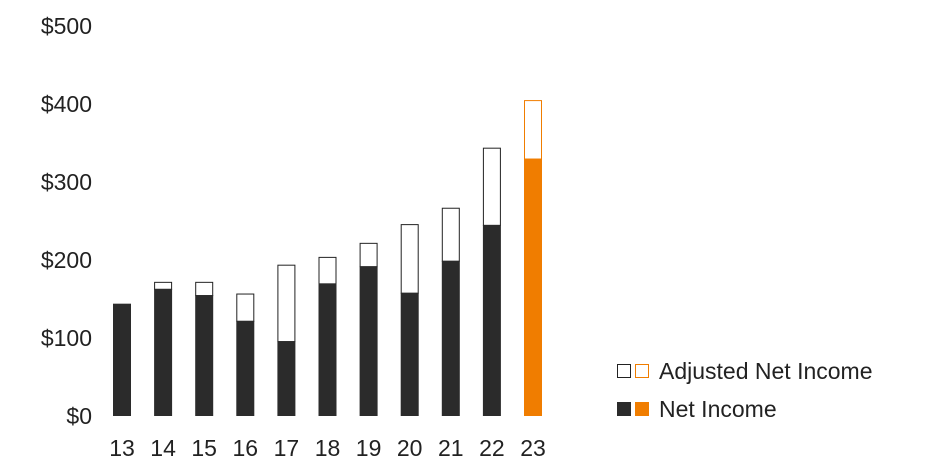 This screenshot has width=934, height=468. I want to click on legend-swatch-hollow-orange-icon, so click(642, 371).